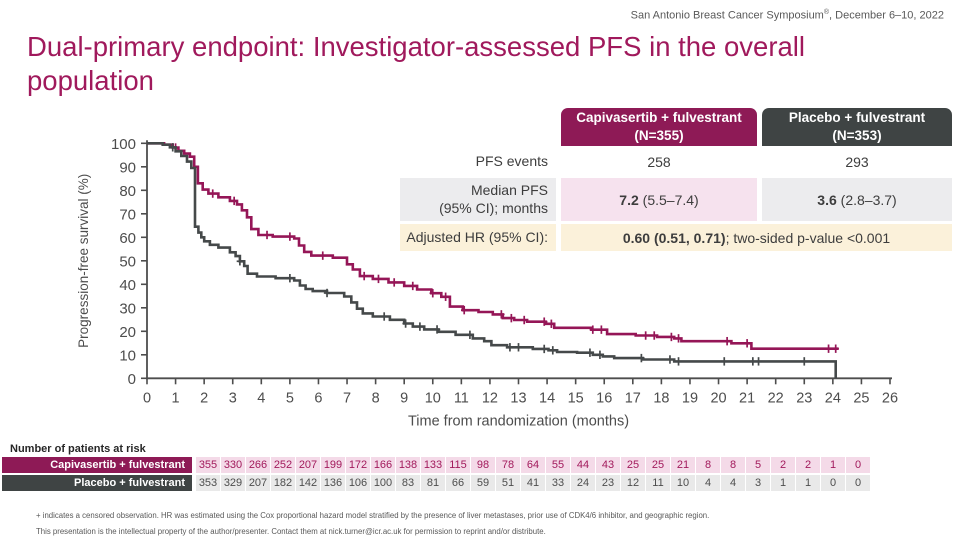 The height and width of the screenshot is (539, 954). I want to click on at-risk-label-capivasertib: Capivasertib + fulvestrant, so click(97, 465).